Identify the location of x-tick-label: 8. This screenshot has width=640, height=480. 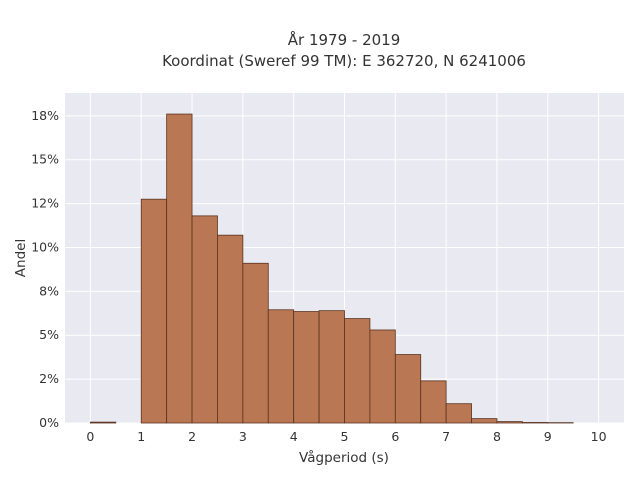
(497, 436).